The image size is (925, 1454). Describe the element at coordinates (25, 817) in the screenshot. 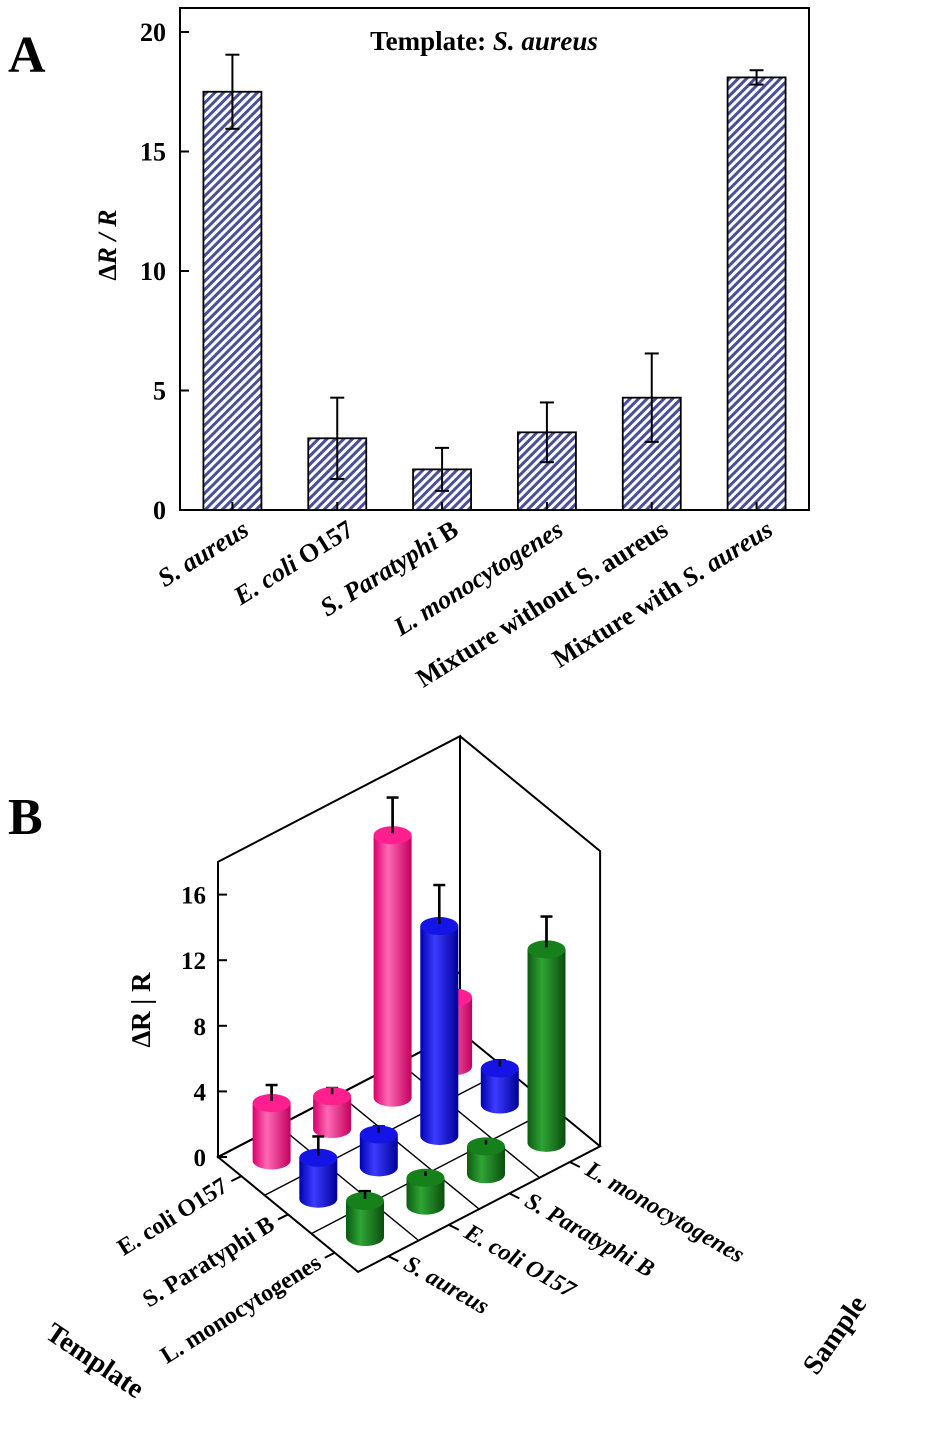

I see `panel-b-label: B` at that location.